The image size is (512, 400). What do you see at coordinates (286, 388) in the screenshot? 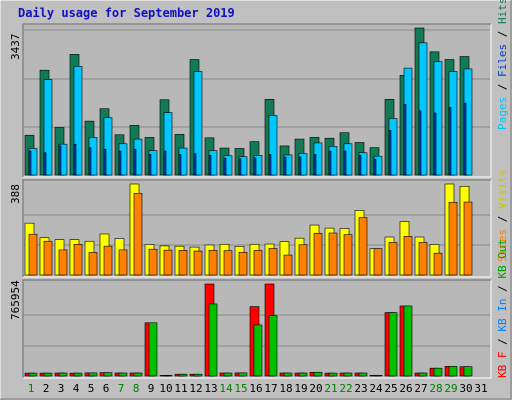
I see `x-tick-label: 18` at bounding box center [286, 388].